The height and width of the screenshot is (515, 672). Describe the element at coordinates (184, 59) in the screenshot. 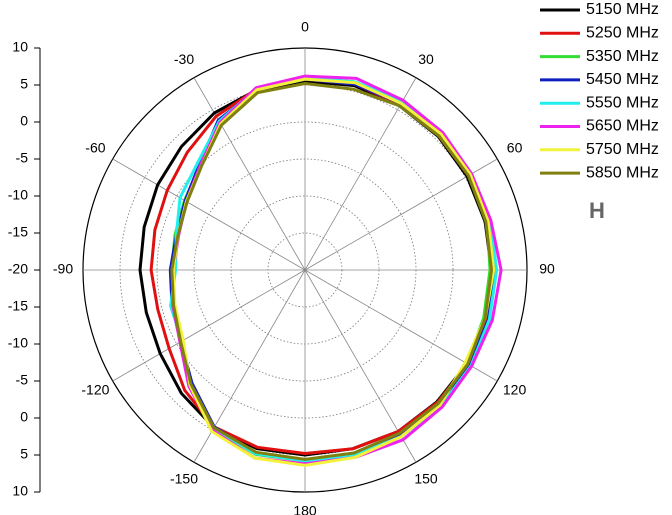

I see `angle-label: -30` at that location.